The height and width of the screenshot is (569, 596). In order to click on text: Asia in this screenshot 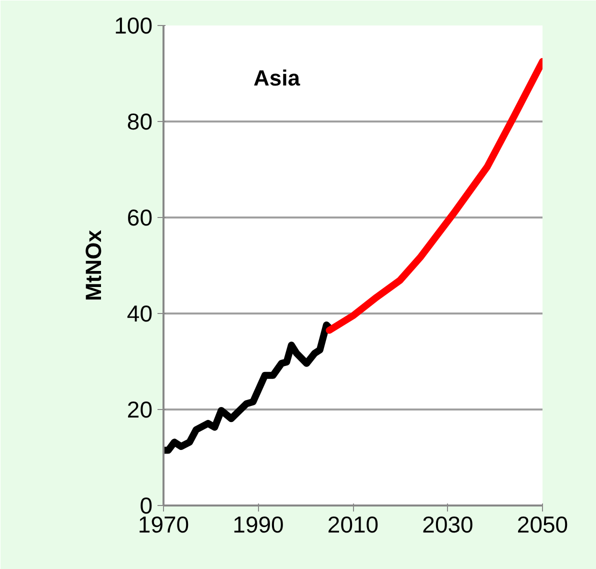, I will do `click(277, 78)`.